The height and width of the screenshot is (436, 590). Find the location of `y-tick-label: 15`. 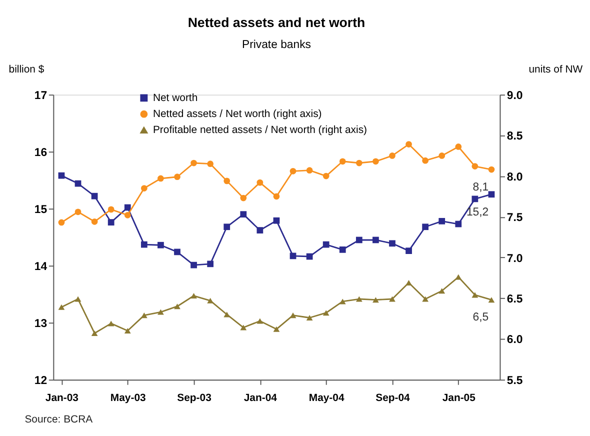

y-tick-label: 15 is located at coordinates (41, 210).